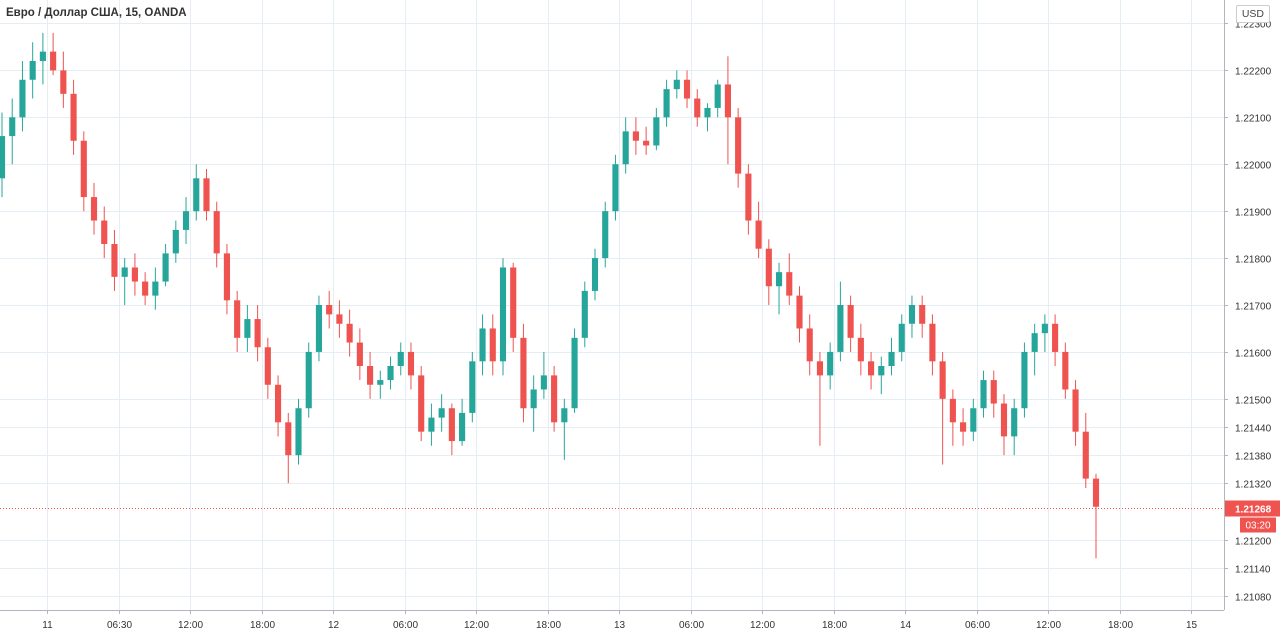 The width and height of the screenshot is (1280, 638). I want to click on price-tick-label: 1.22000, so click(1253, 166).